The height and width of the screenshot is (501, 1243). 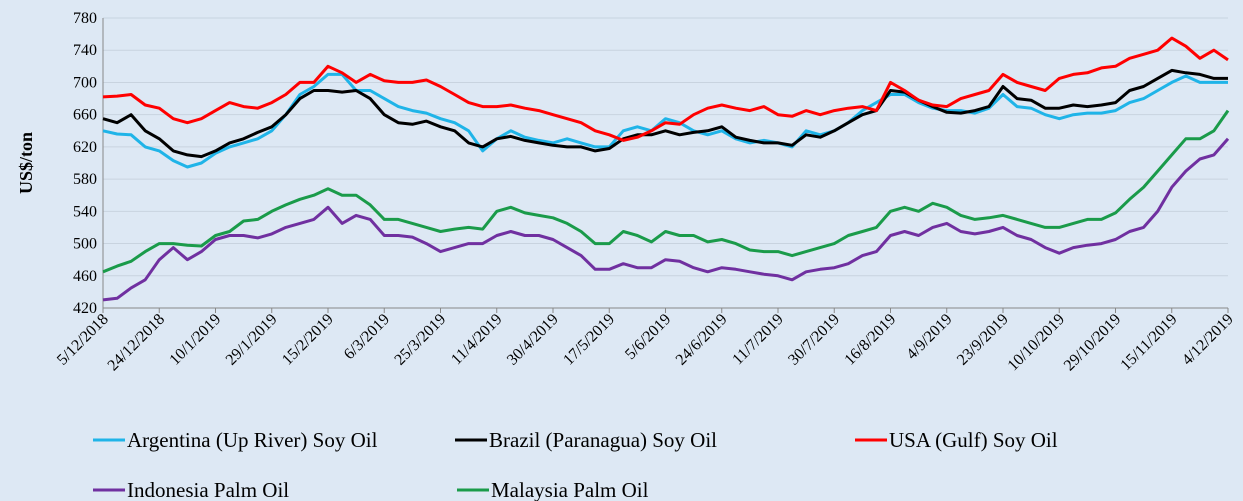 What do you see at coordinates (85, 244) in the screenshot?
I see `y-tick-label: 500` at bounding box center [85, 244].